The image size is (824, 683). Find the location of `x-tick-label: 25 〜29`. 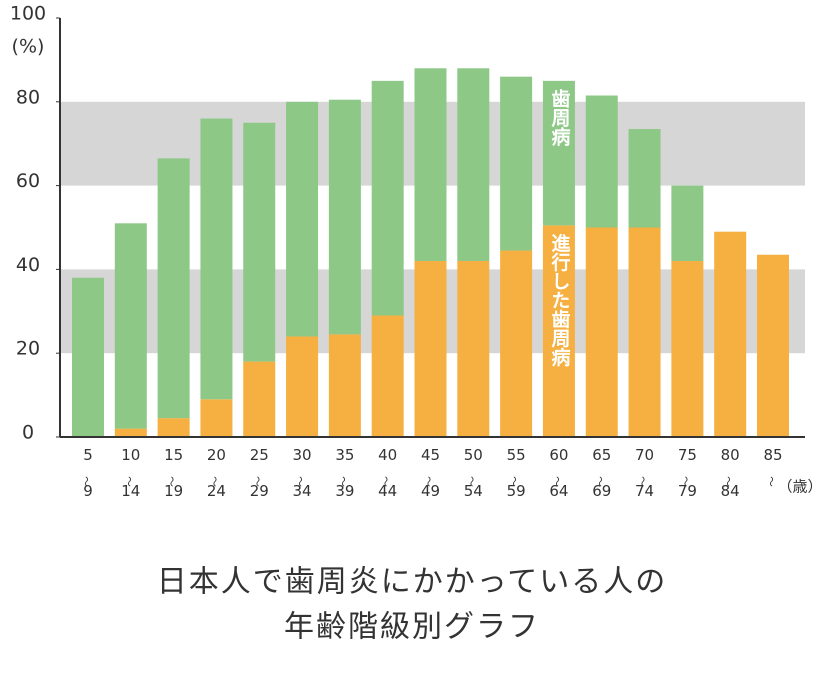

x-tick-label: 25 〜29 is located at coordinates (259, 473).